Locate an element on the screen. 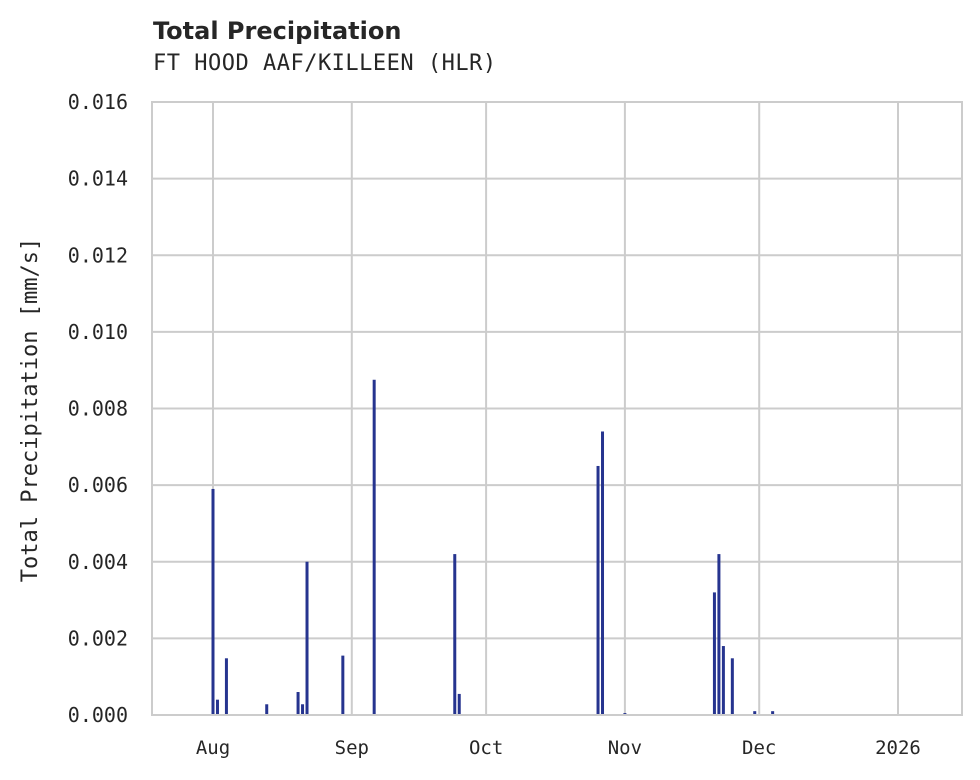 The height and width of the screenshot is (780, 980). y-tick-label: 0.002 is located at coordinates (98, 638).